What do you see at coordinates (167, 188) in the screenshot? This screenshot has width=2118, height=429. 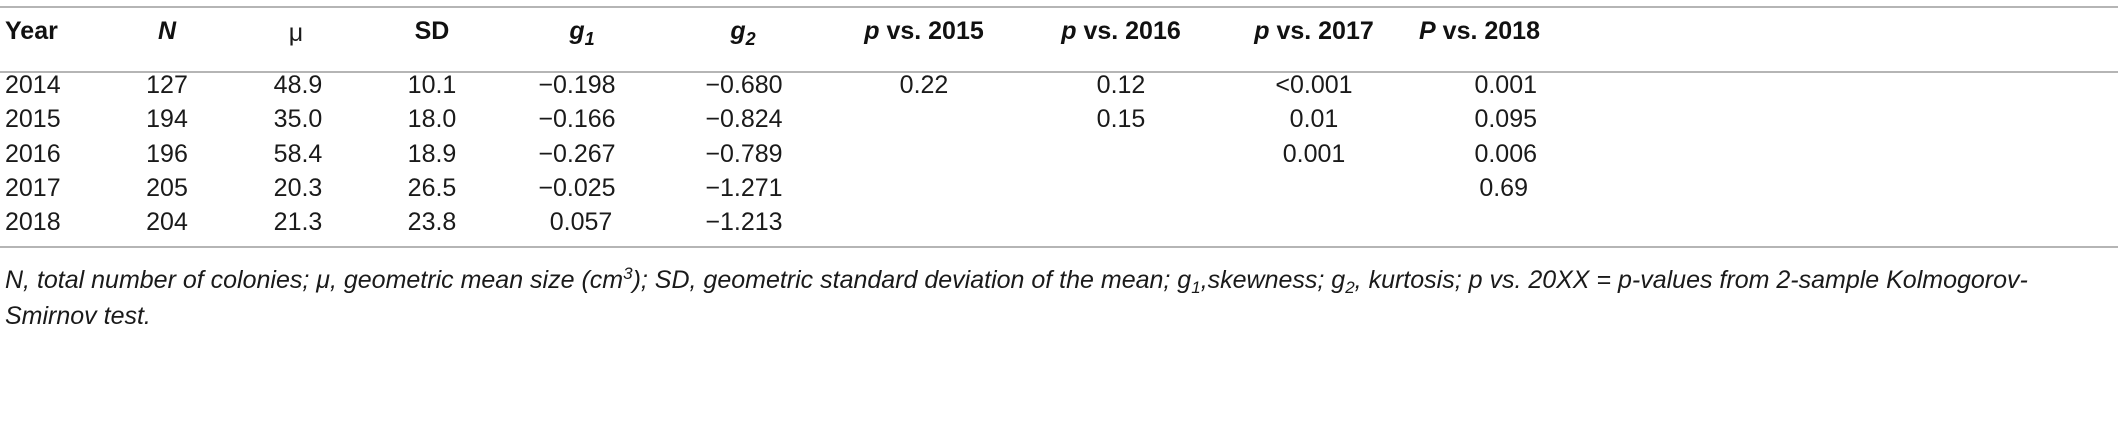 I see `cell-n: 205` at bounding box center [167, 188].